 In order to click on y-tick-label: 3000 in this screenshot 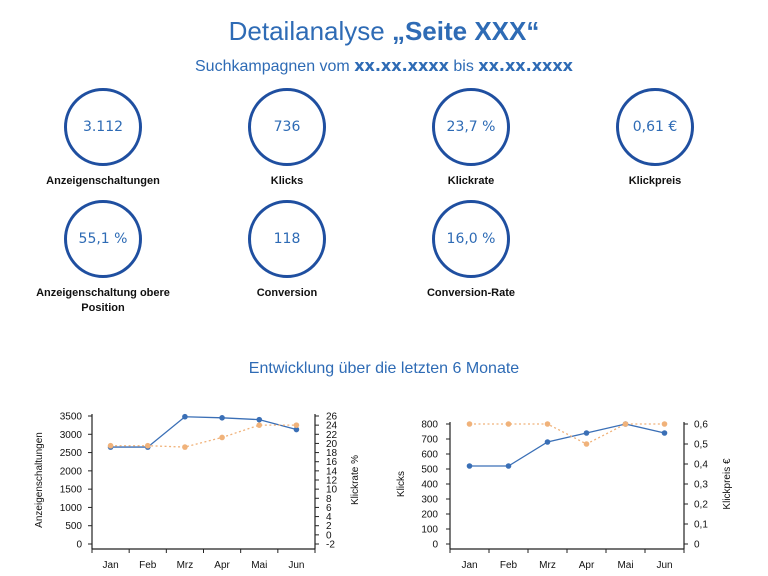, I will do `click(71, 435)`.